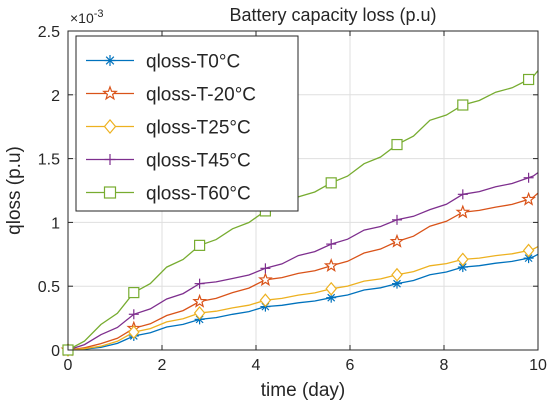  I want to click on x-tick-label: 10, so click(538, 365).